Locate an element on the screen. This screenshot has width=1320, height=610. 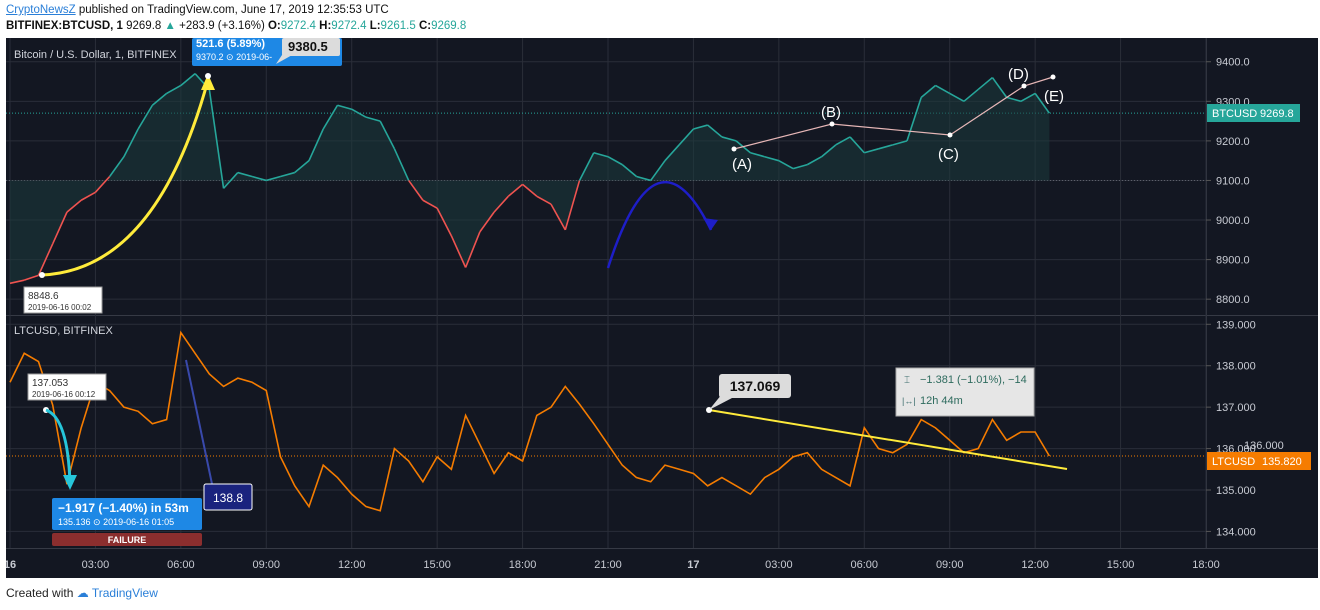
tradingview-link: TradingView is located at coordinates (124, 593).